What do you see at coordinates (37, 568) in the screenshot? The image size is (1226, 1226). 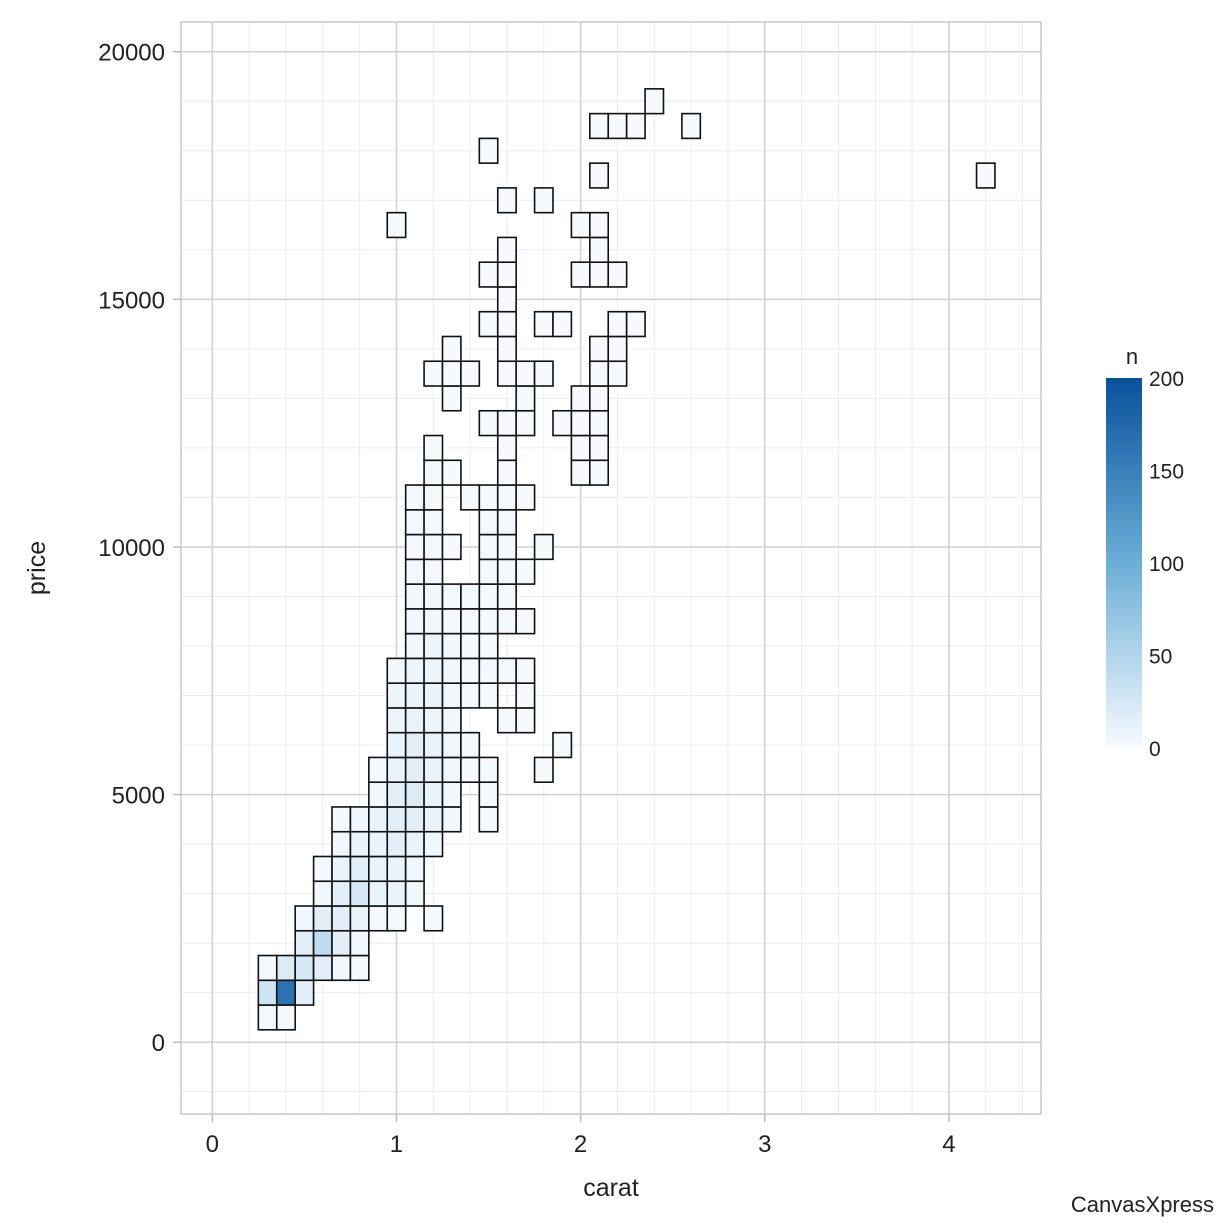 I see `y-axis-title: price` at bounding box center [37, 568].